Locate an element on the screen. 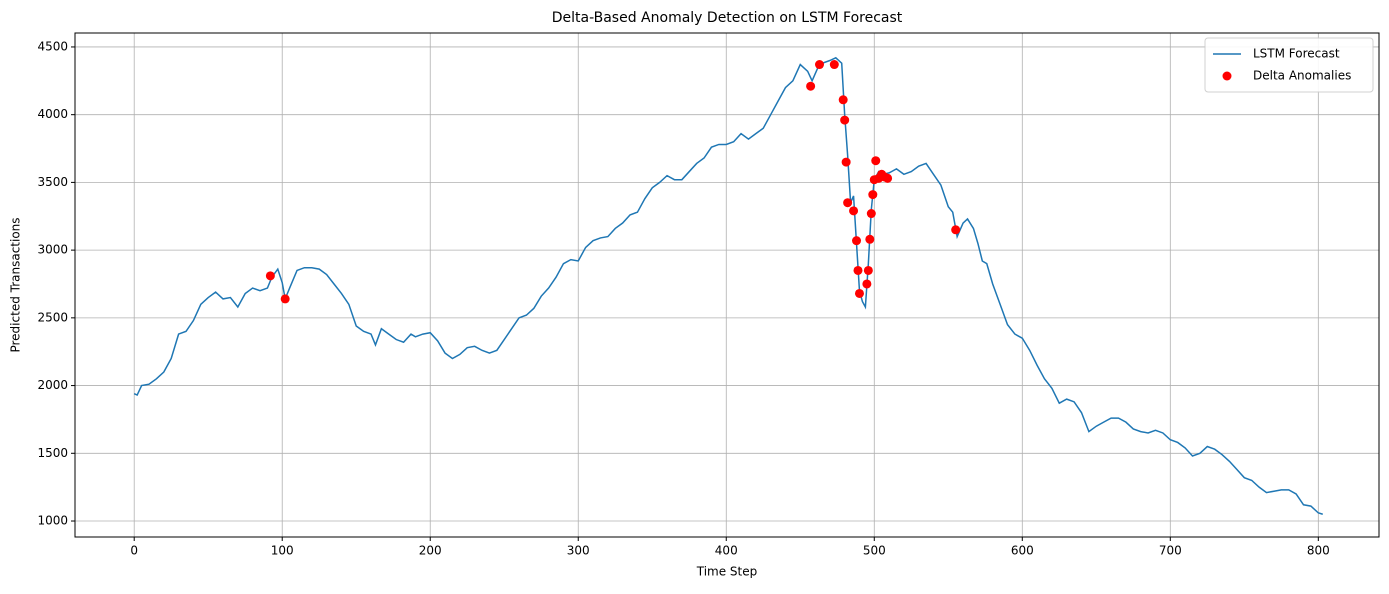  y-tick-label: 2000 is located at coordinates (52, 385).